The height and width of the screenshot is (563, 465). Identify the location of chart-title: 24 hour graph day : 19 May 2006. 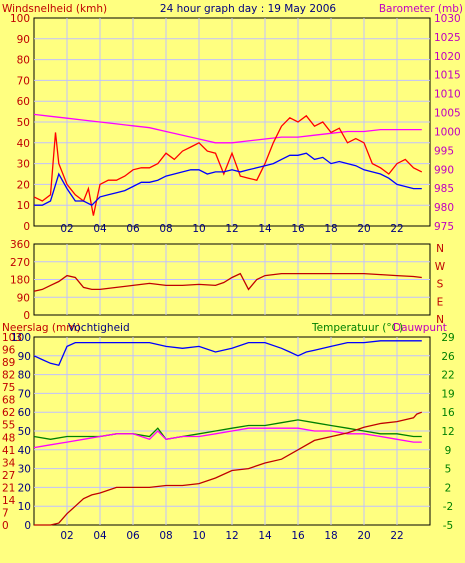
(248, 9).